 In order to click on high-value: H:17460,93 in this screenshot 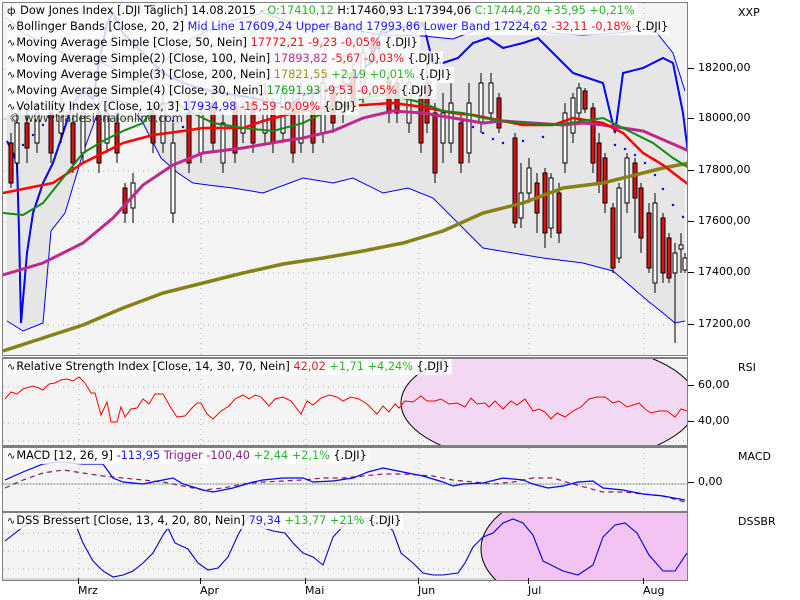, I will do `click(370, 10)`.